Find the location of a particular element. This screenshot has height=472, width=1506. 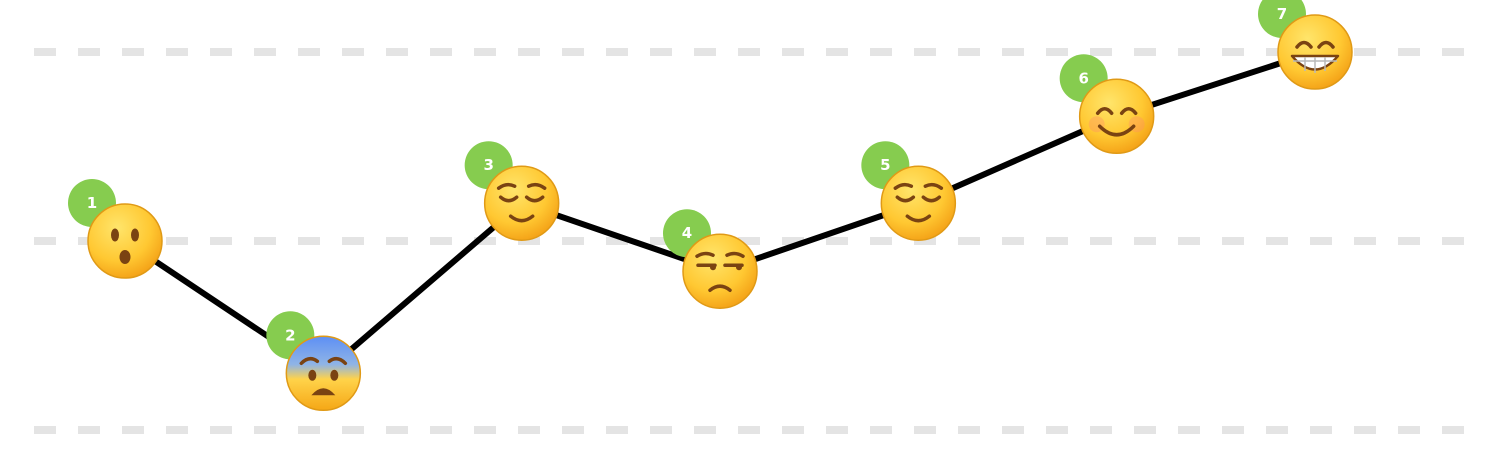

point-label: 3 is located at coordinates (488, 165).